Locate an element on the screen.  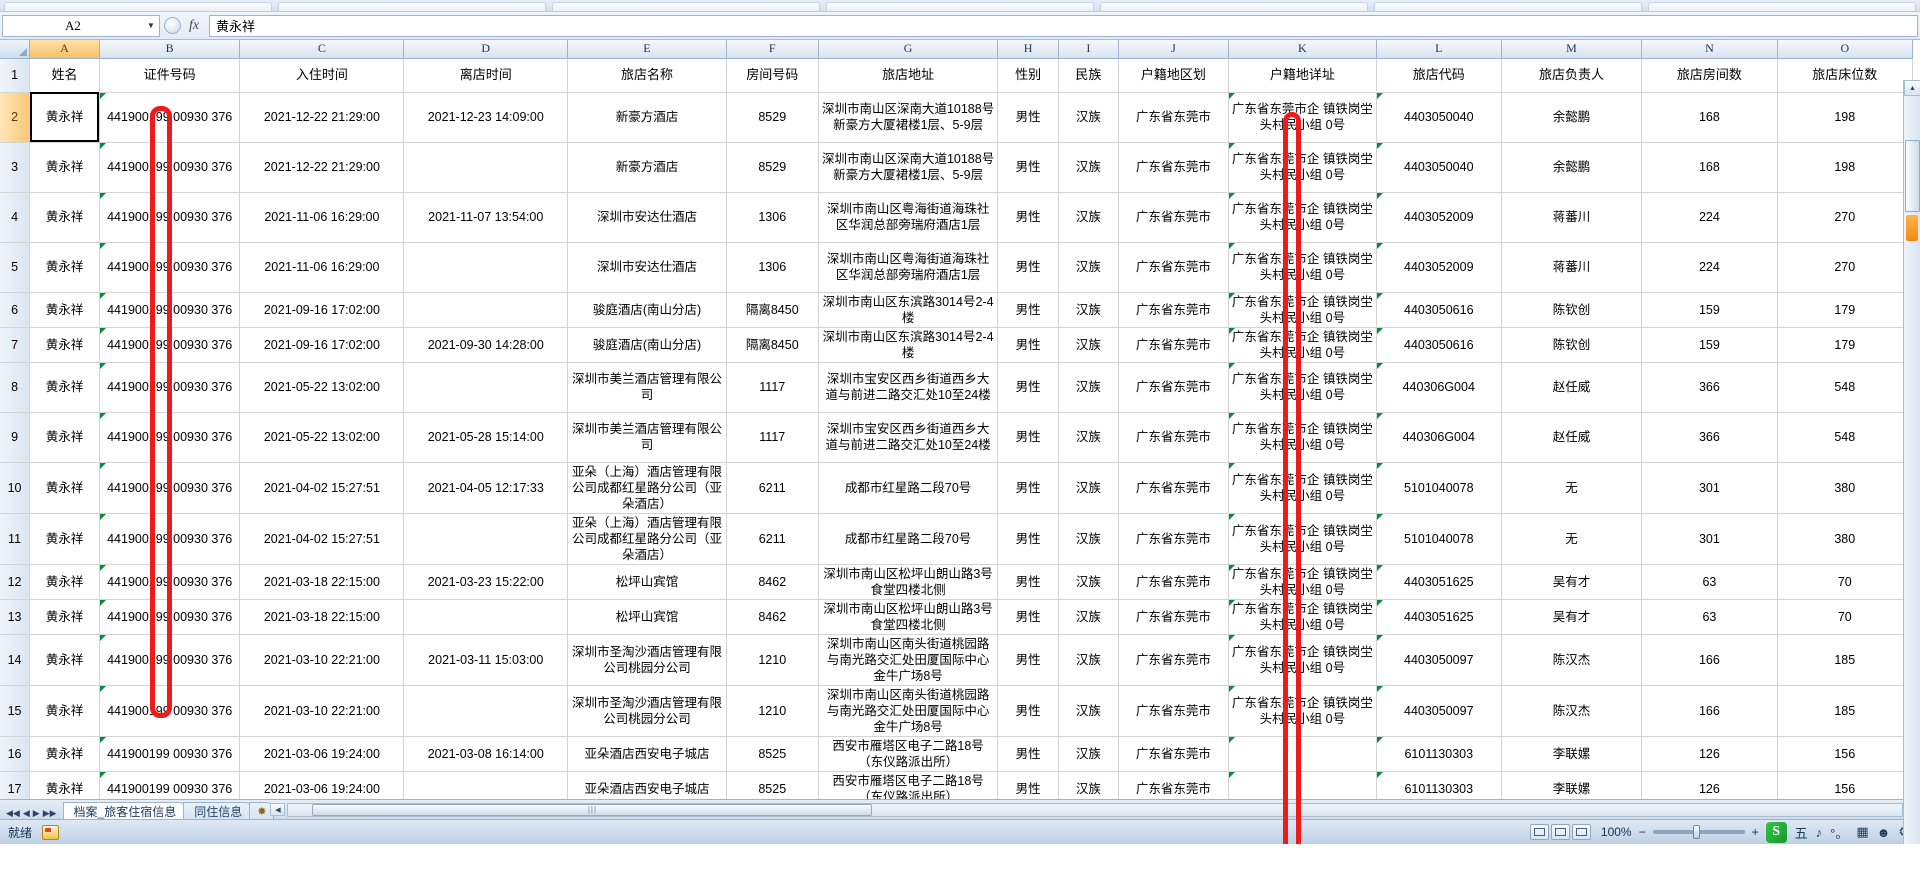
column-title-o: 旅店床位数 is located at coordinates (1845, 75).